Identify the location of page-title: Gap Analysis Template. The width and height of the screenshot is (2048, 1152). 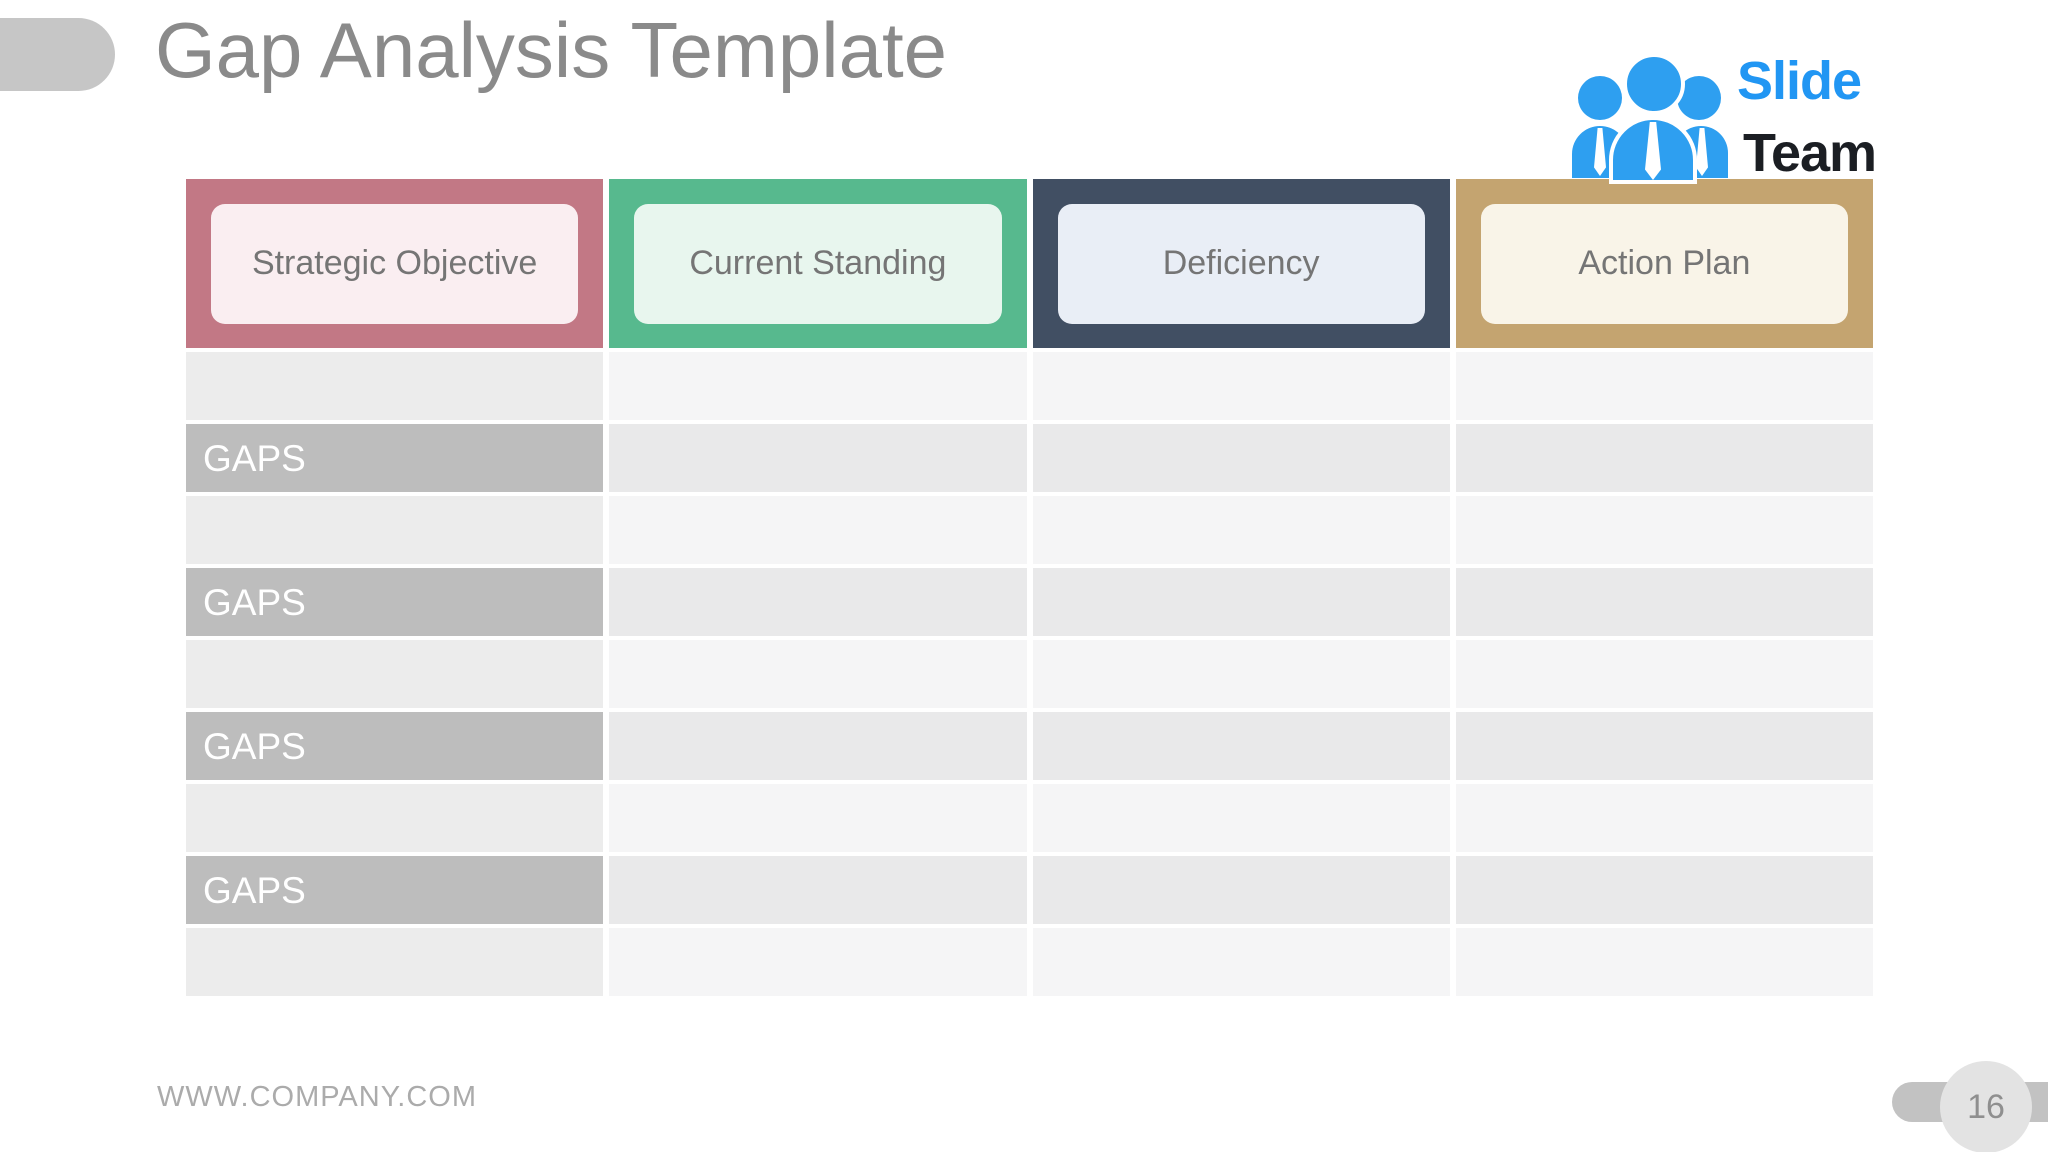
(551, 50).